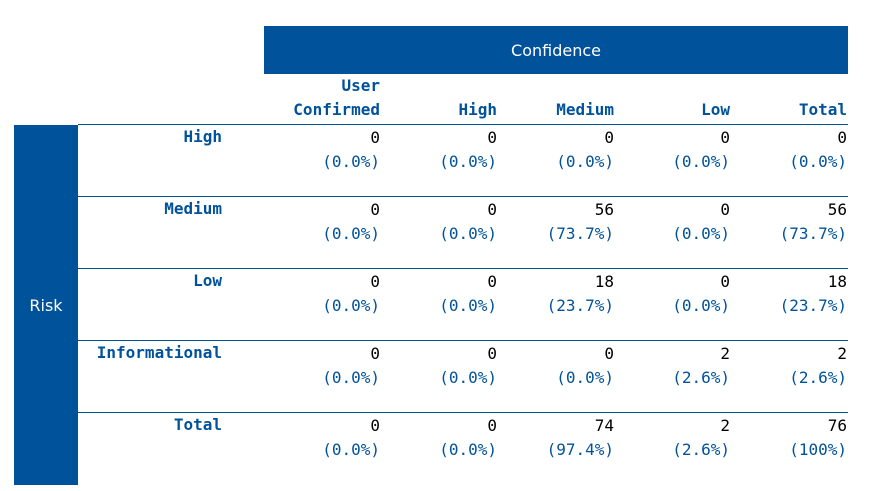 The width and height of the screenshot is (877, 491). Describe the element at coordinates (818, 449) in the screenshot. I see `cell-percent: (100%)` at that location.